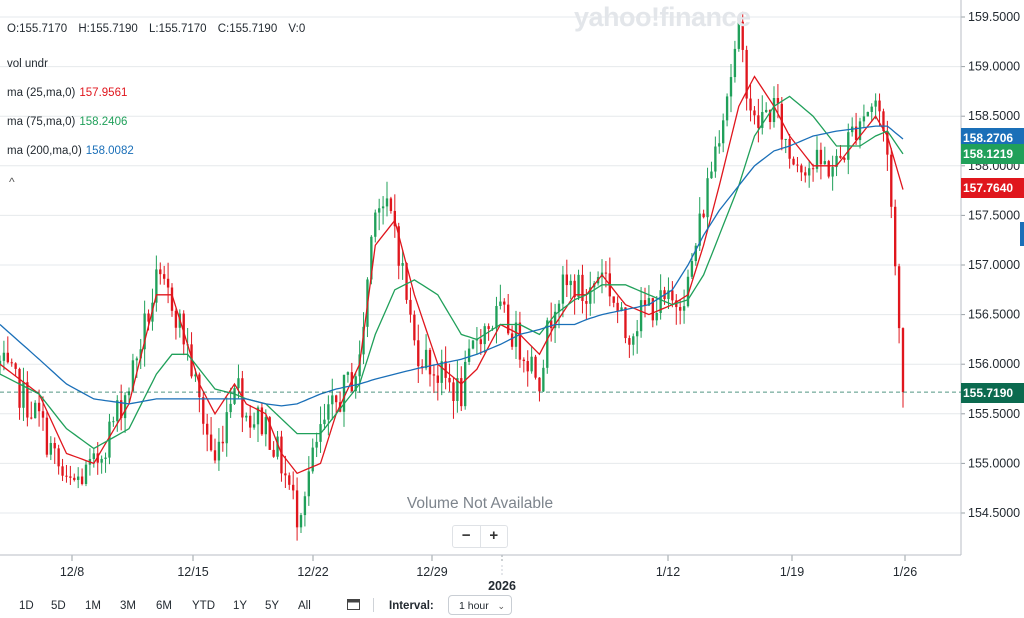  Describe the element at coordinates (1022, 234) in the screenshot. I see `side-panel-tab` at that location.